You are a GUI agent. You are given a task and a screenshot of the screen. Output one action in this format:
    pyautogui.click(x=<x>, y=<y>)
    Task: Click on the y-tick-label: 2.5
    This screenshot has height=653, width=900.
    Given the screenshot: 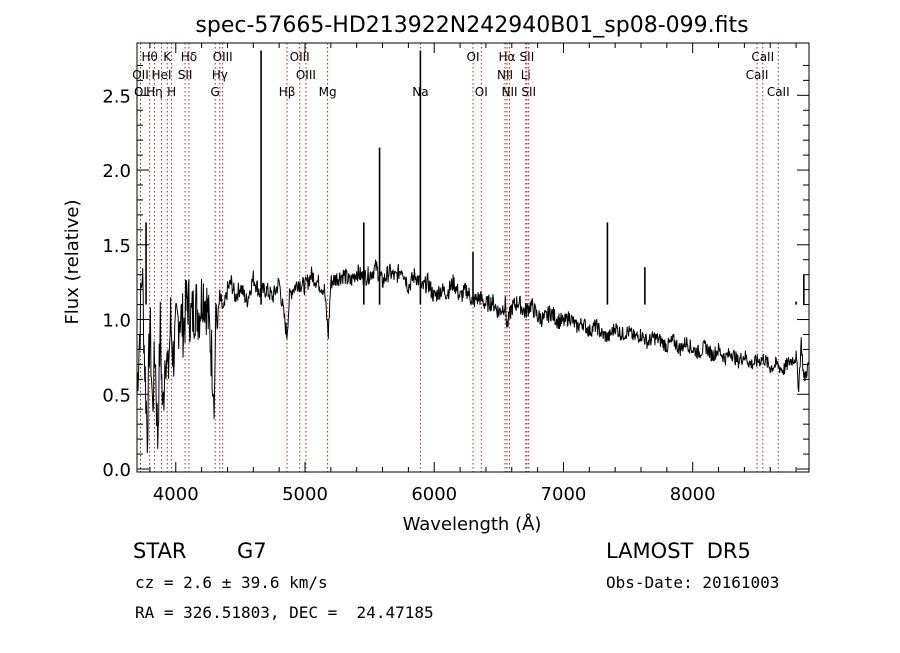 What is the action you would take?
    pyautogui.click(x=116, y=96)
    